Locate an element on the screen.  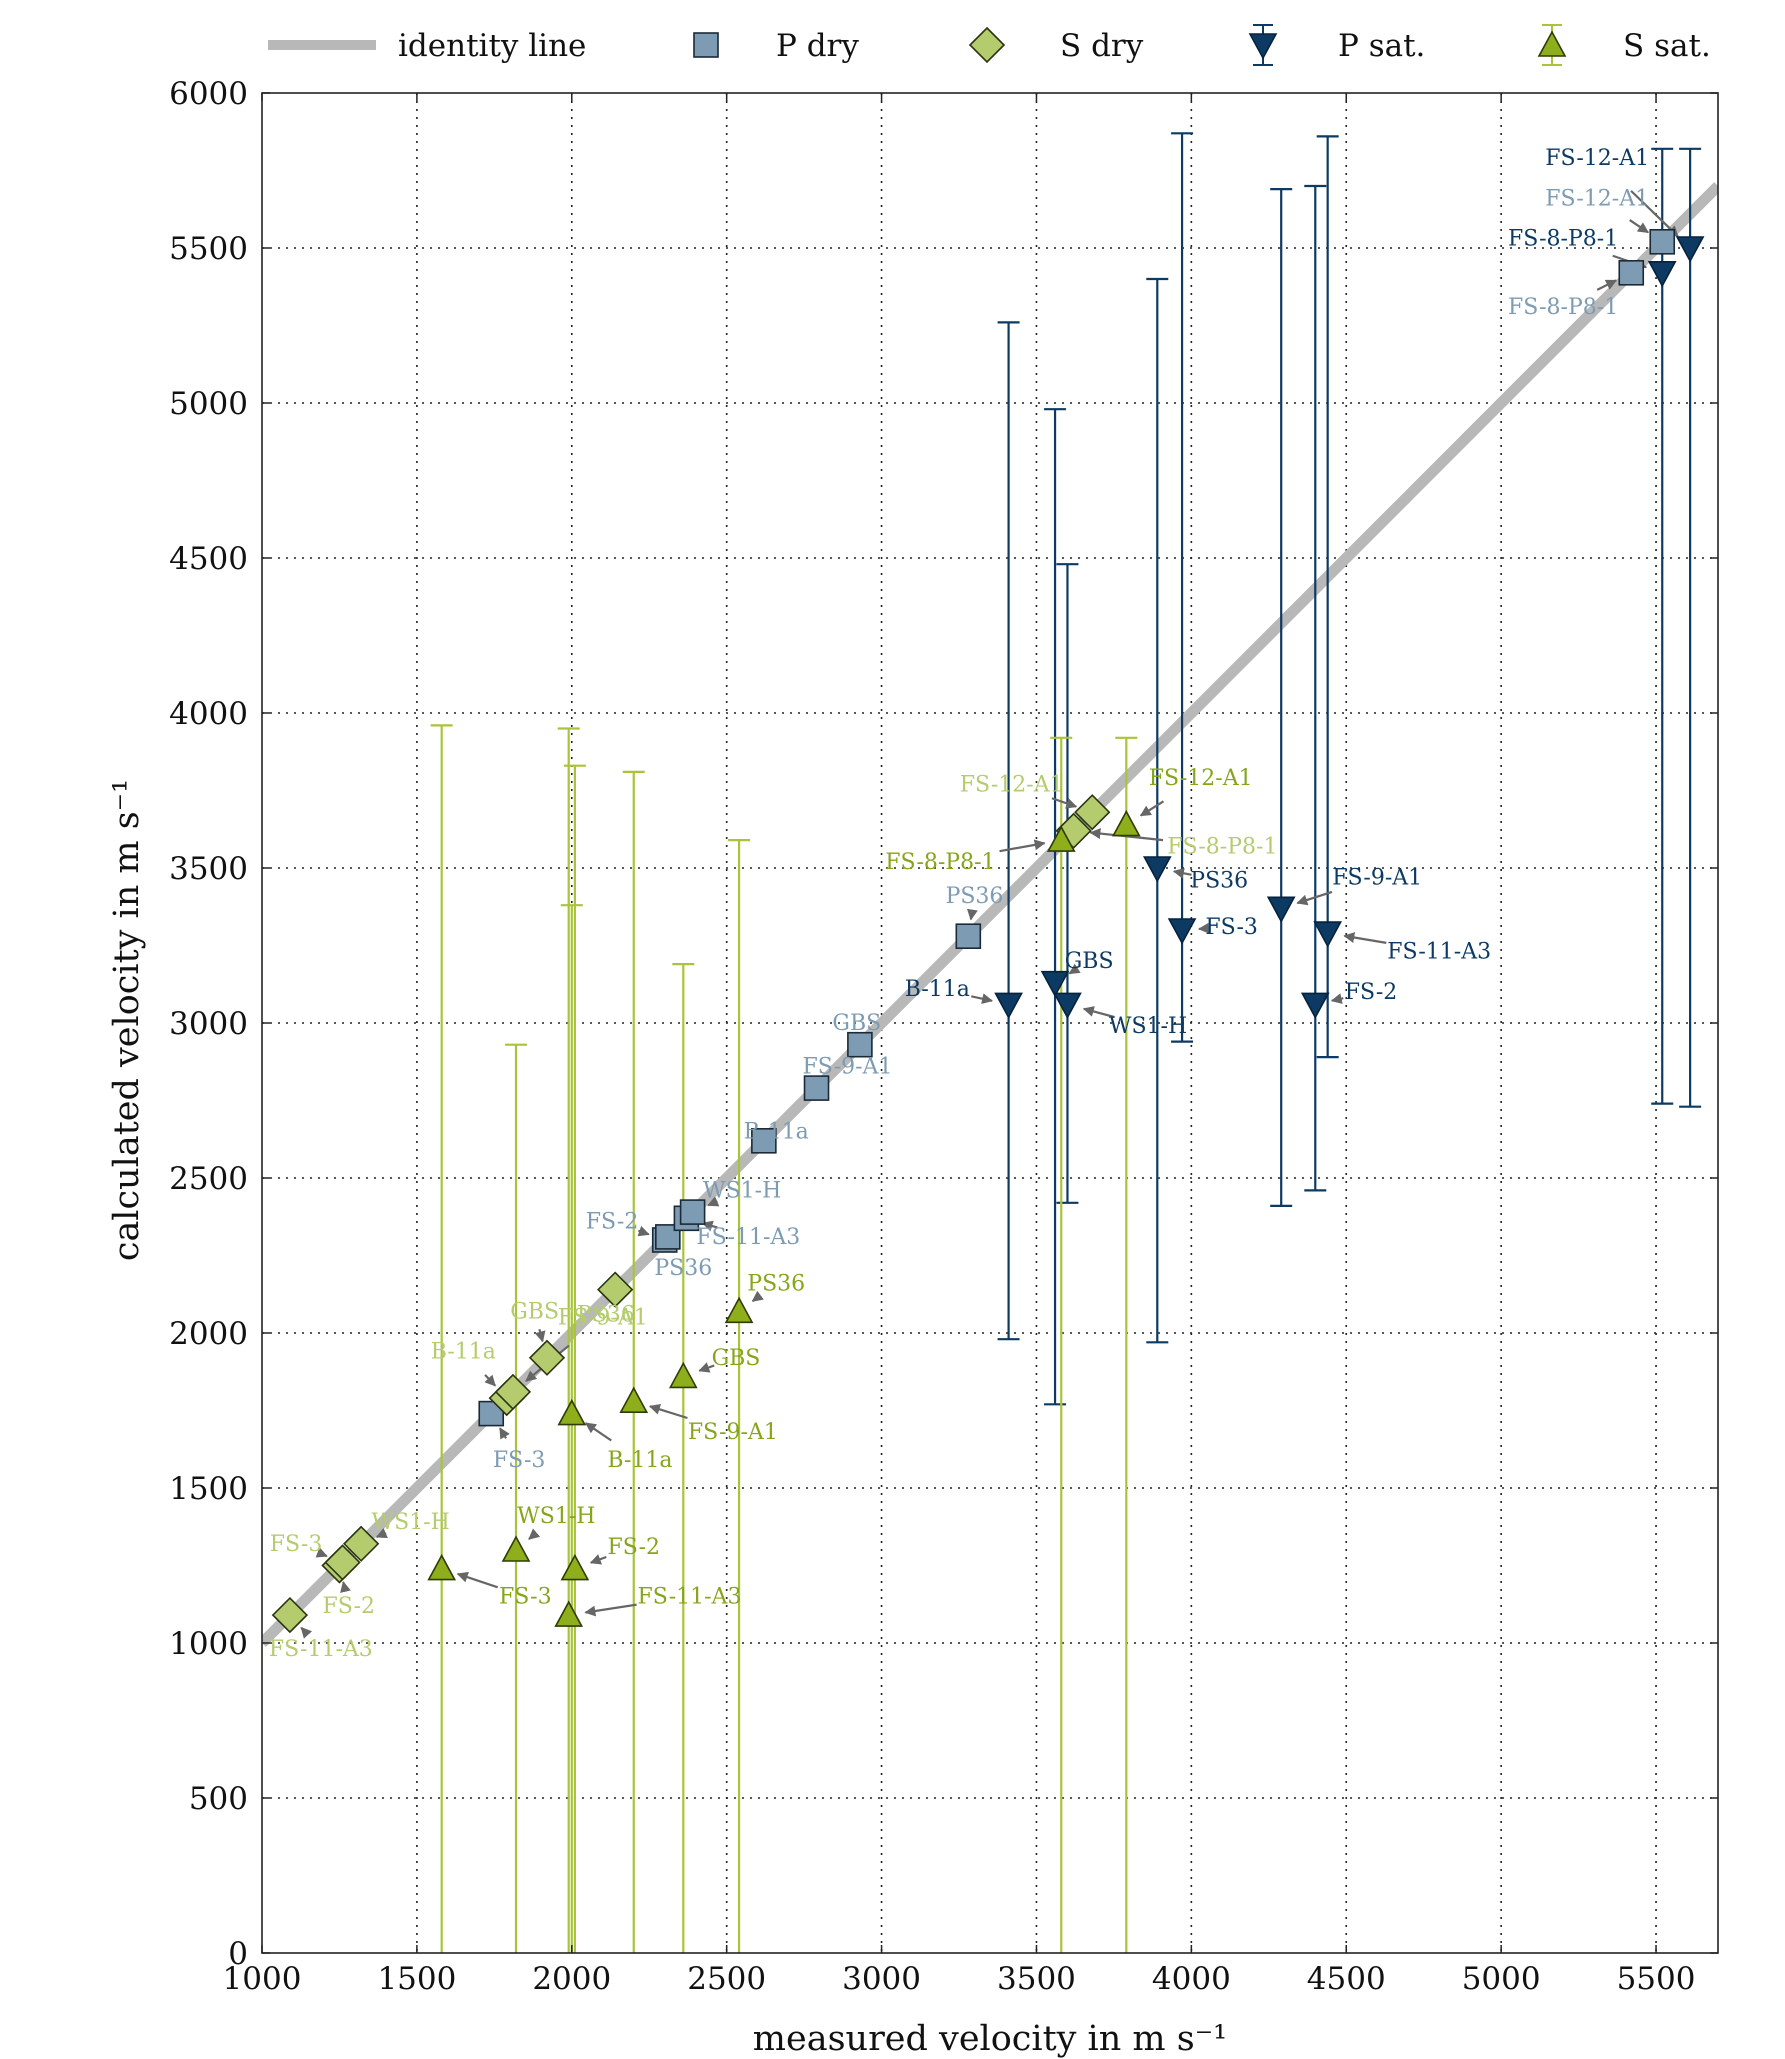
y-tick-label: 3500 is located at coordinates (208, 869).